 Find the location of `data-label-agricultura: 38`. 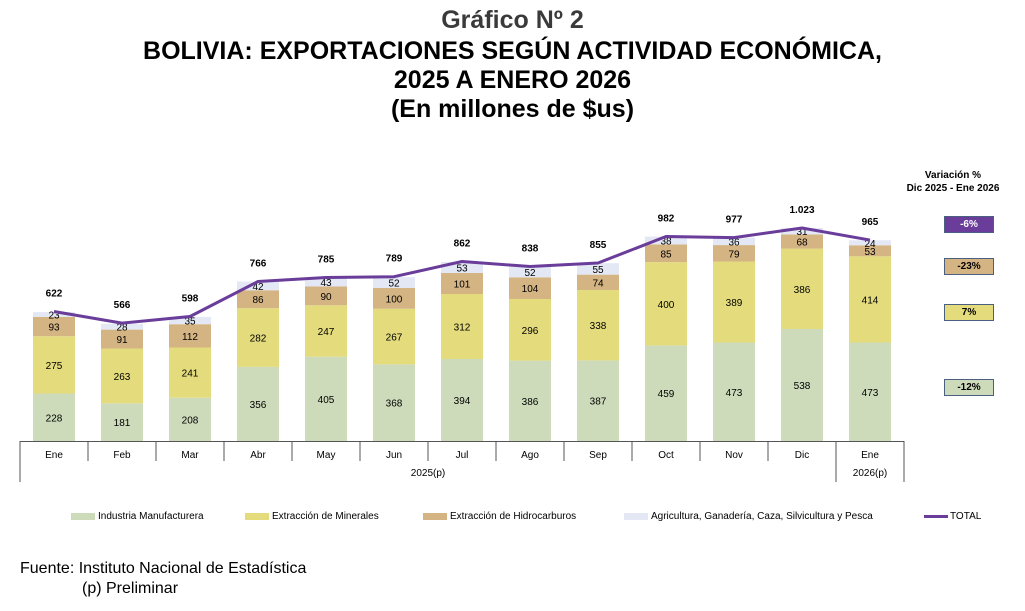

data-label-agricultura: 38 is located at coordinates (666, 241).